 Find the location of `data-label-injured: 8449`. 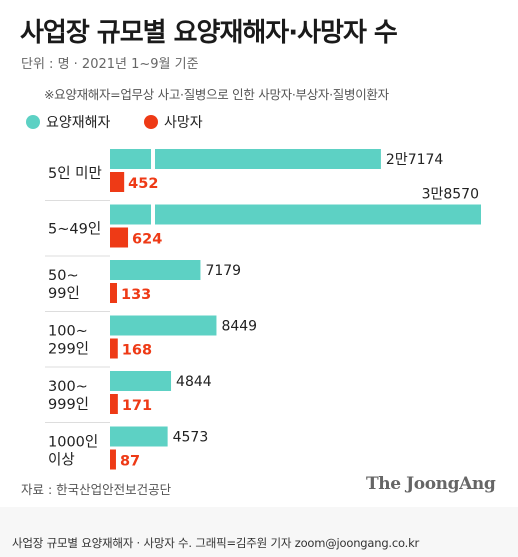

data-label-injured: 8449 is located at coordinates (239, 327).